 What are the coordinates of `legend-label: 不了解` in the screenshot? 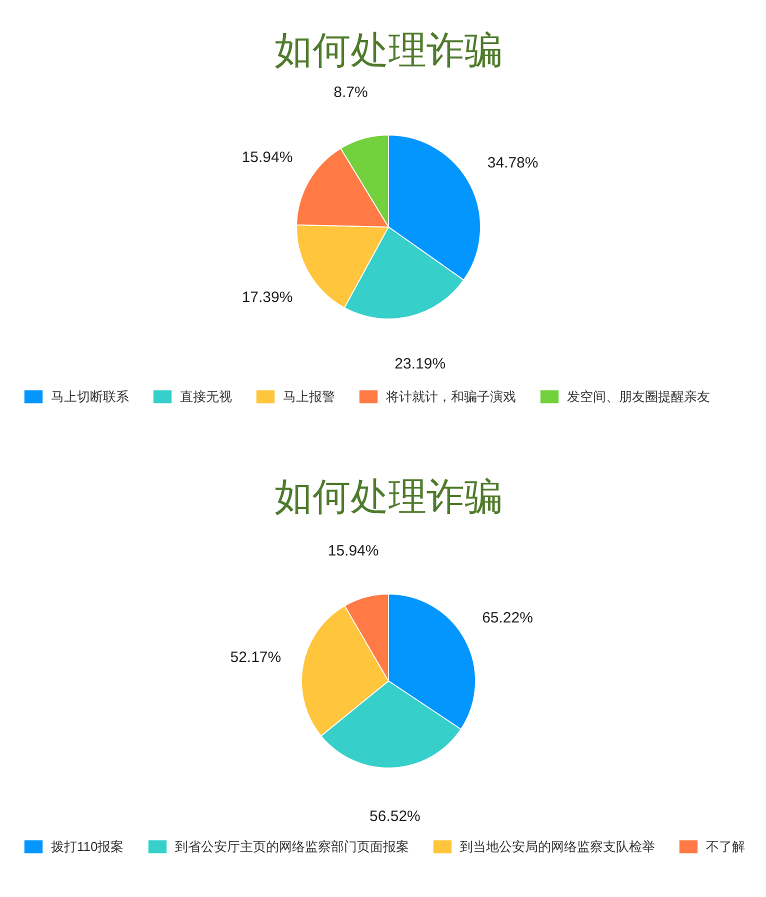 It's located at (725, 846).